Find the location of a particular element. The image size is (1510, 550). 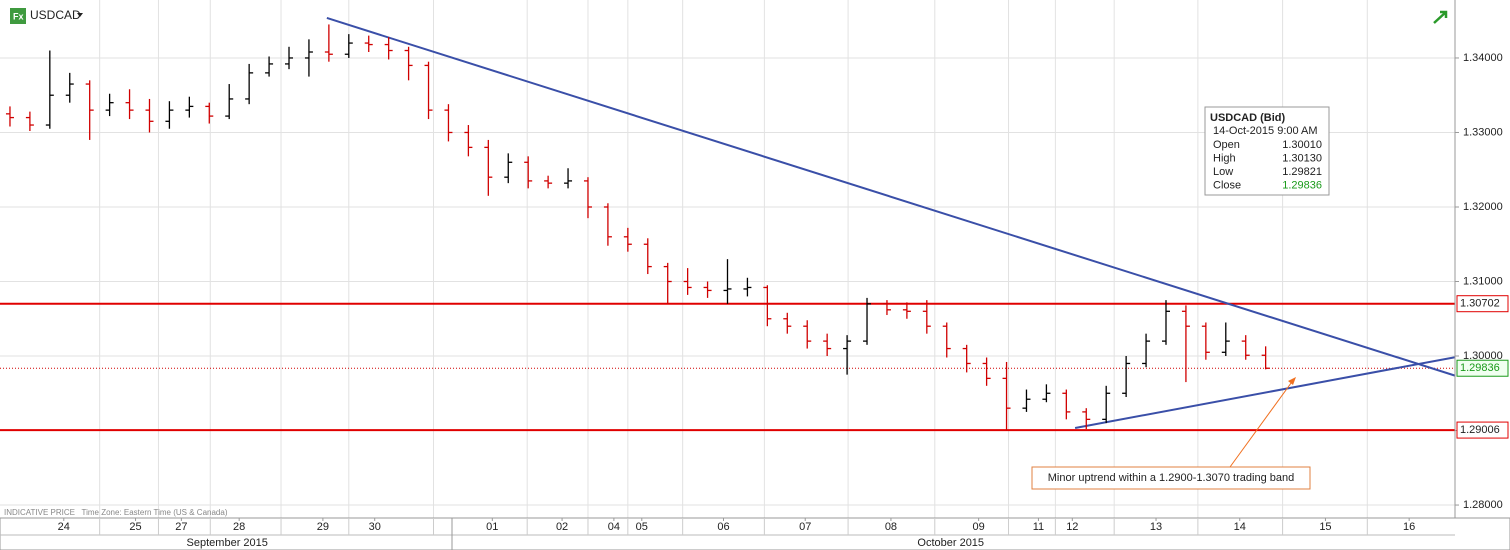

x-tick-label: 12 is located at coordinates (1072, 527).